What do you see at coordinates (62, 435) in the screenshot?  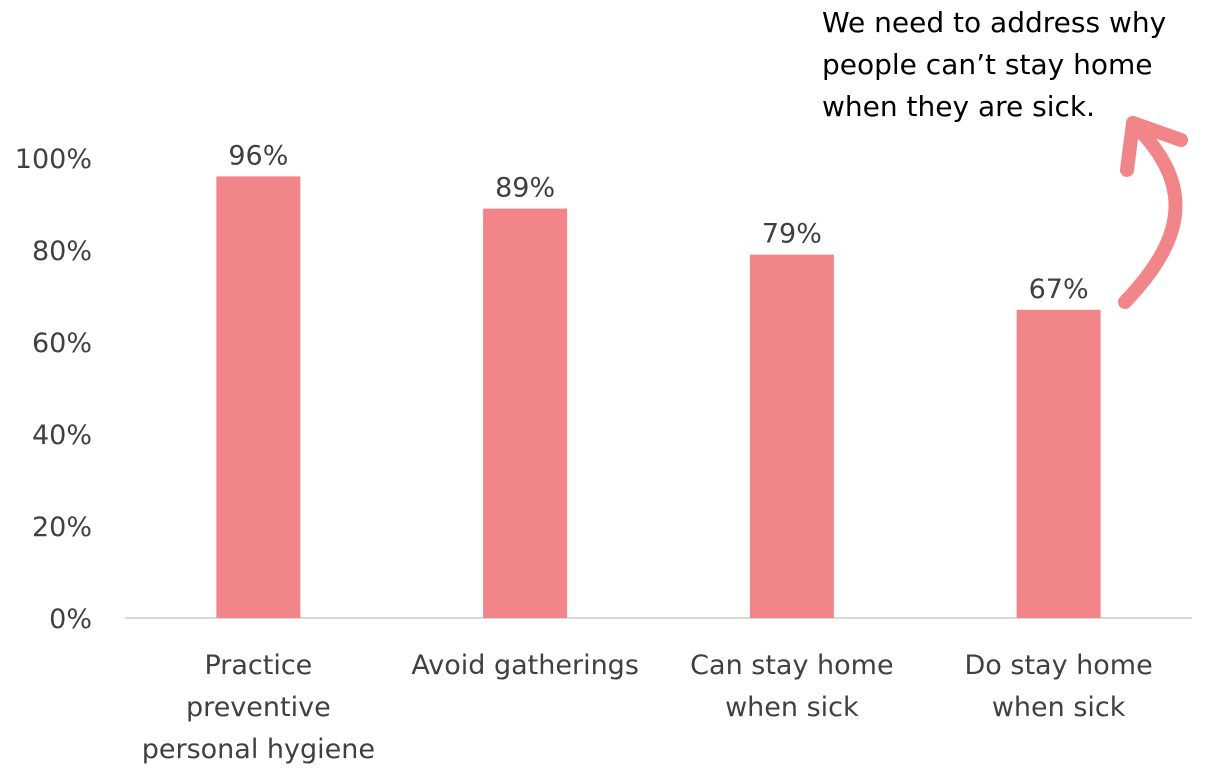 I see `y-tick-label: 40%` at bounding box center [62, 435].